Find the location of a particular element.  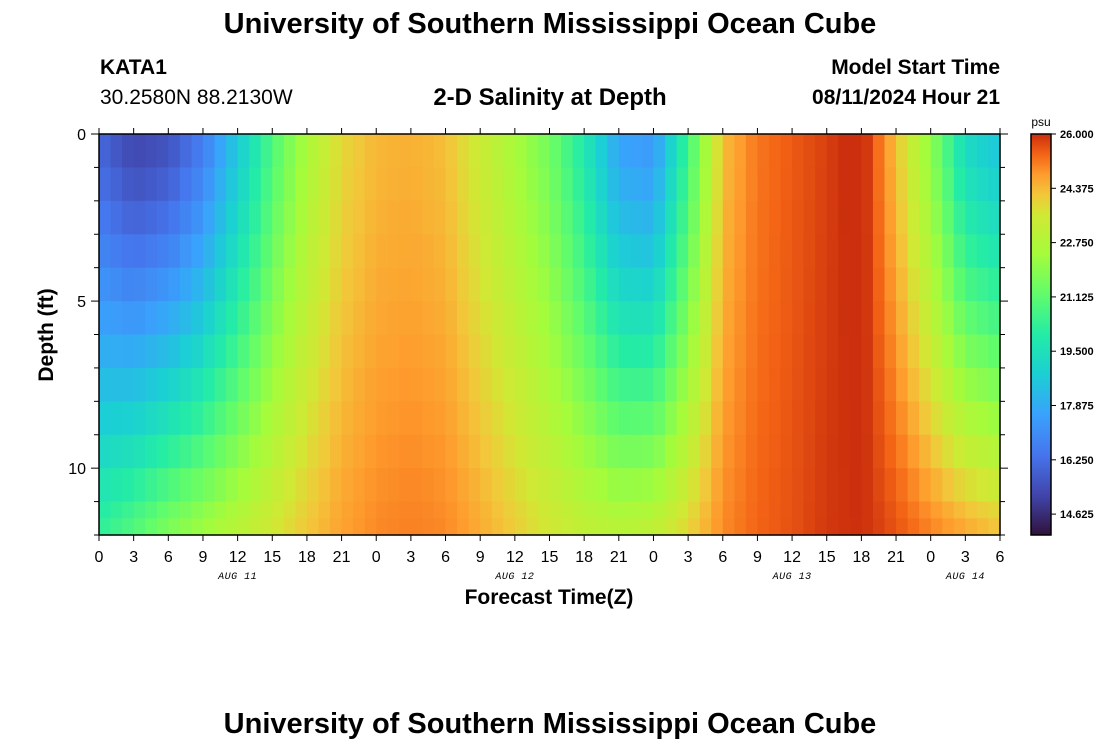

colorbar-unit: psu is located at coordinates (1040, 122).